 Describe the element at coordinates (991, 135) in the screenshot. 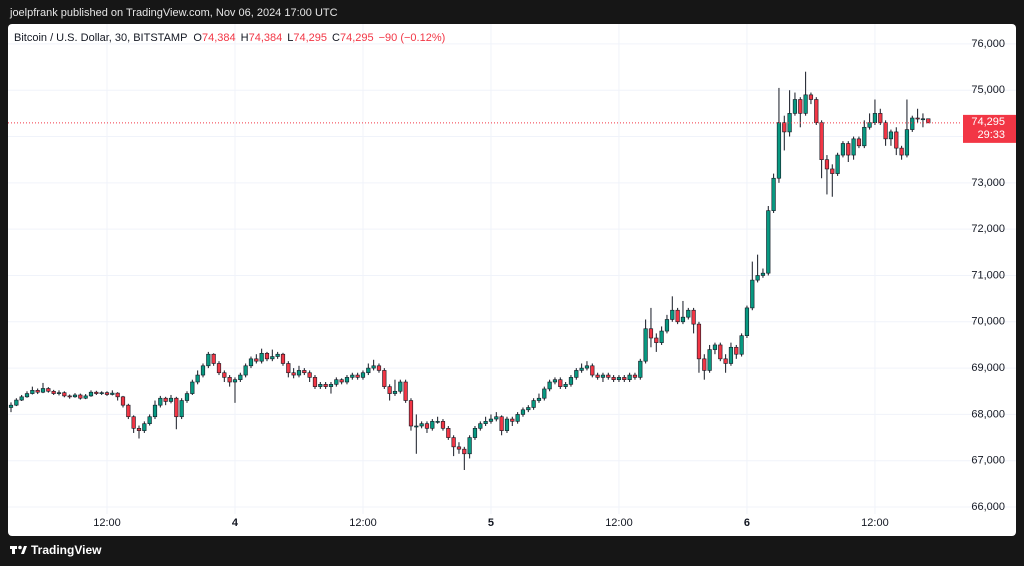

I see `countdown-label: 29:33` at that location.